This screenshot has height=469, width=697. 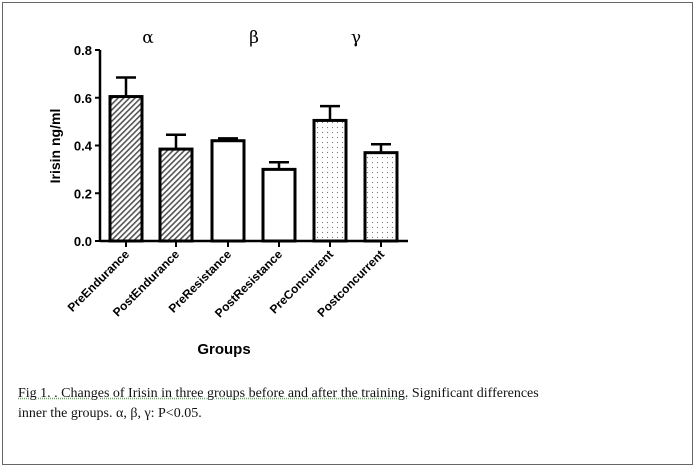 I want to click on y-tick-label: 0.4, so click(x=83, y=146).